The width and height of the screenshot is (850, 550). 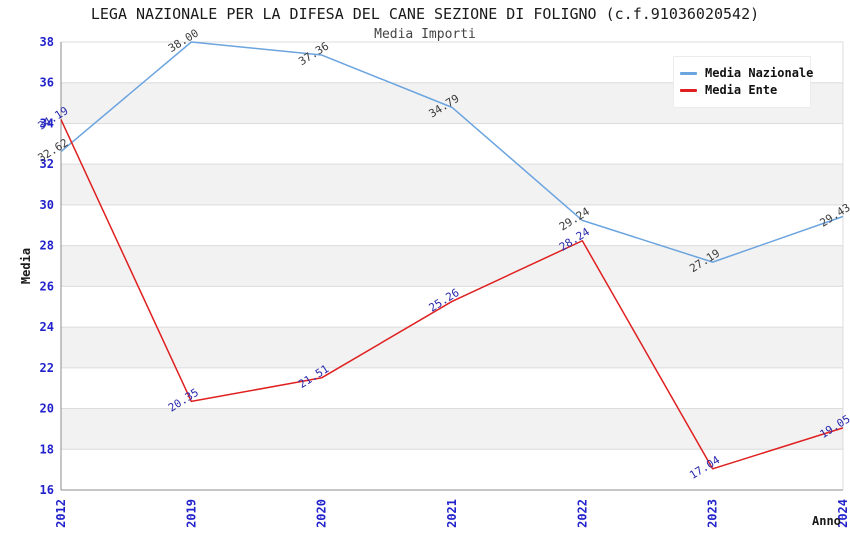 What do you see at coordinates (26, 266) in the screenshot?
I see `y-axis-title: Media` at bounding box center [26, 266].